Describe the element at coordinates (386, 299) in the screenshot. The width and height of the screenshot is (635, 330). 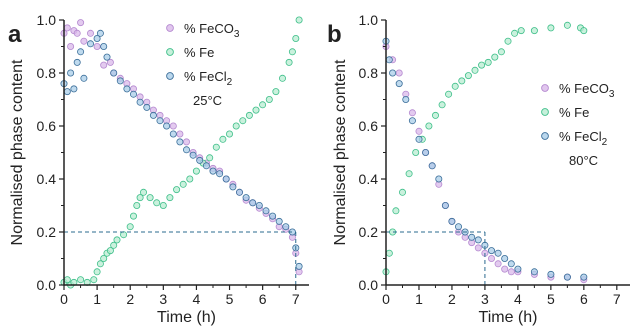
I see `x-tick-label: 0` at that location.